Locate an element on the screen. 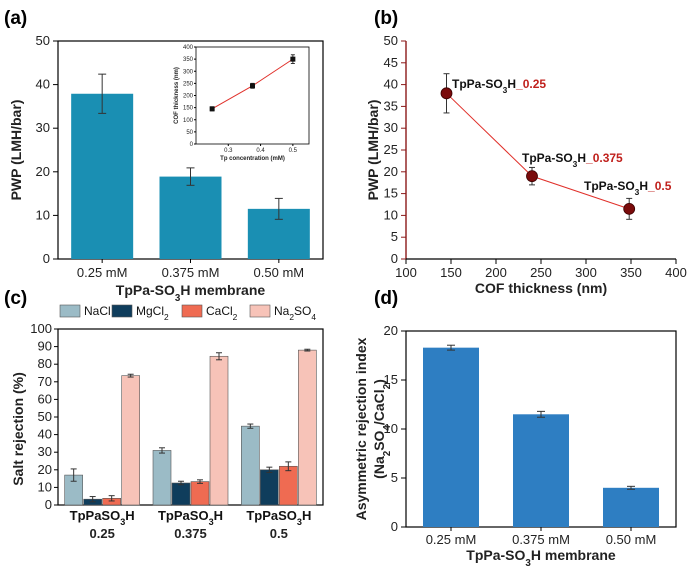  y-tick-label-c-1: 10 is located at coordinates (45, 486).